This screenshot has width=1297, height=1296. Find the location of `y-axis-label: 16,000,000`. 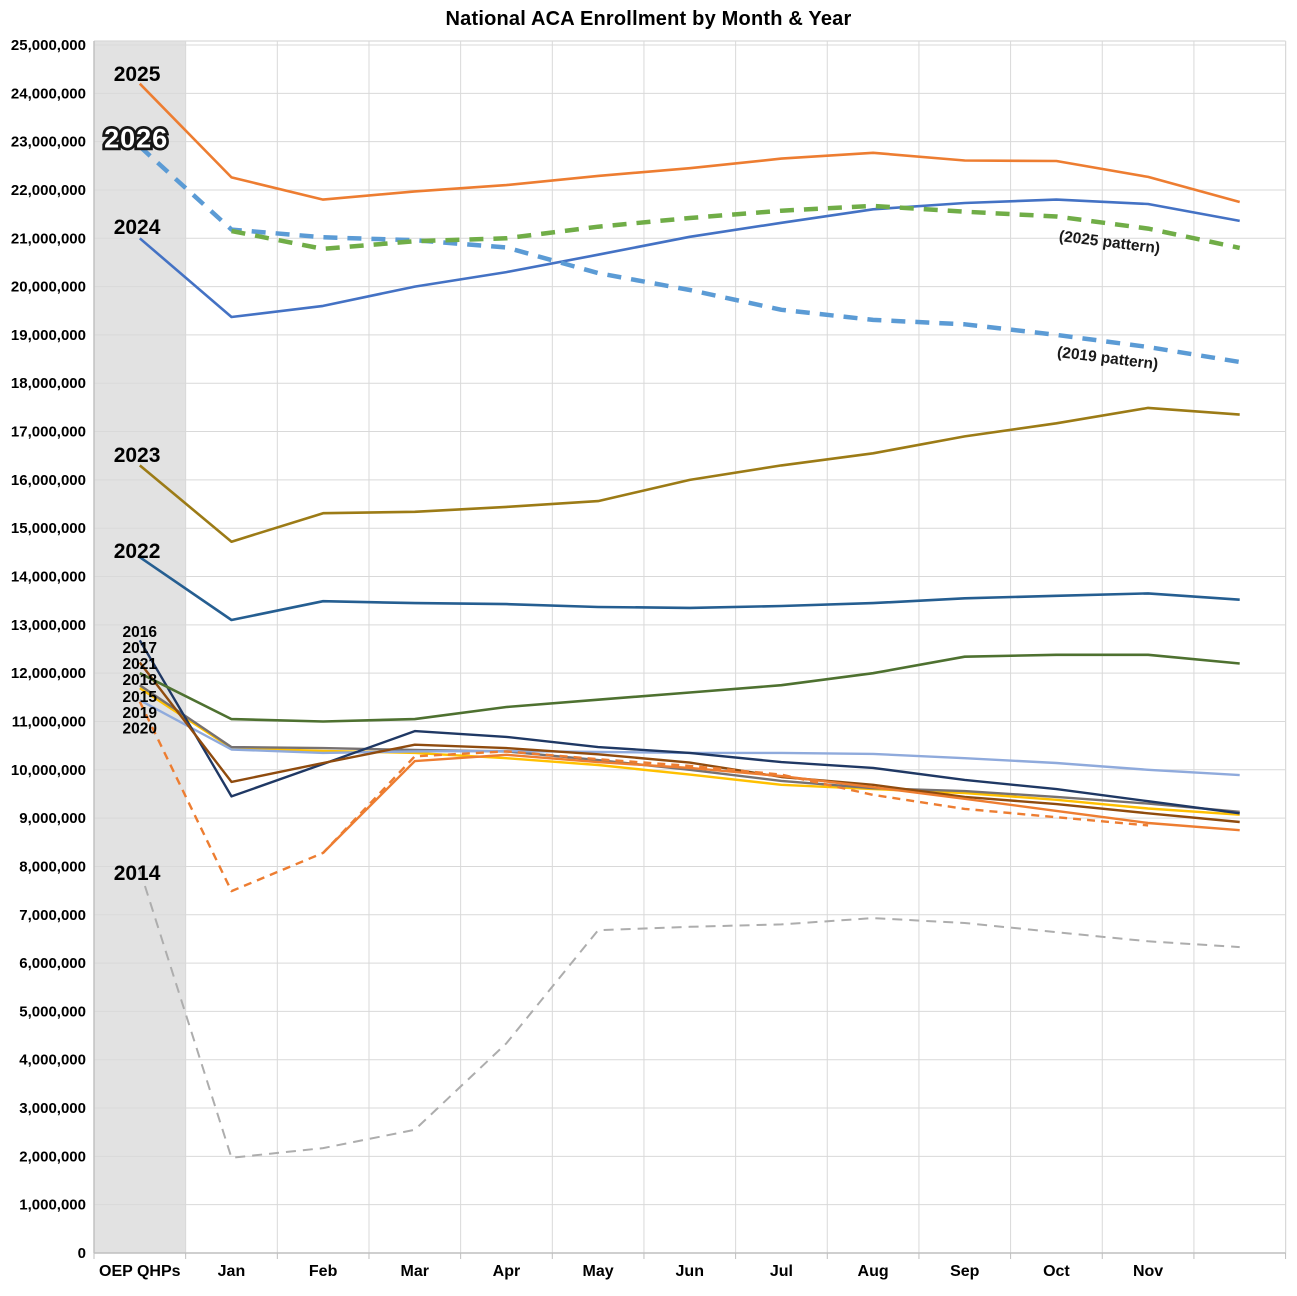

y-axis-label: 16,000,000 is located at coordinates (48, 480).